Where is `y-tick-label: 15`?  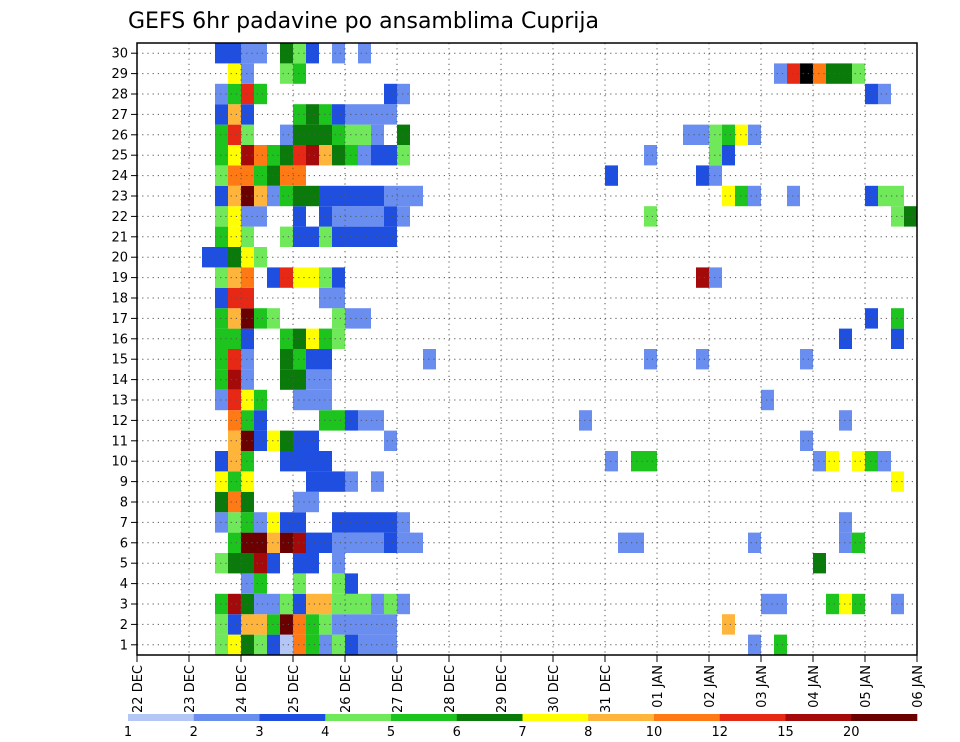 y-tick-label: 15 is located at coordinates (119, 360).